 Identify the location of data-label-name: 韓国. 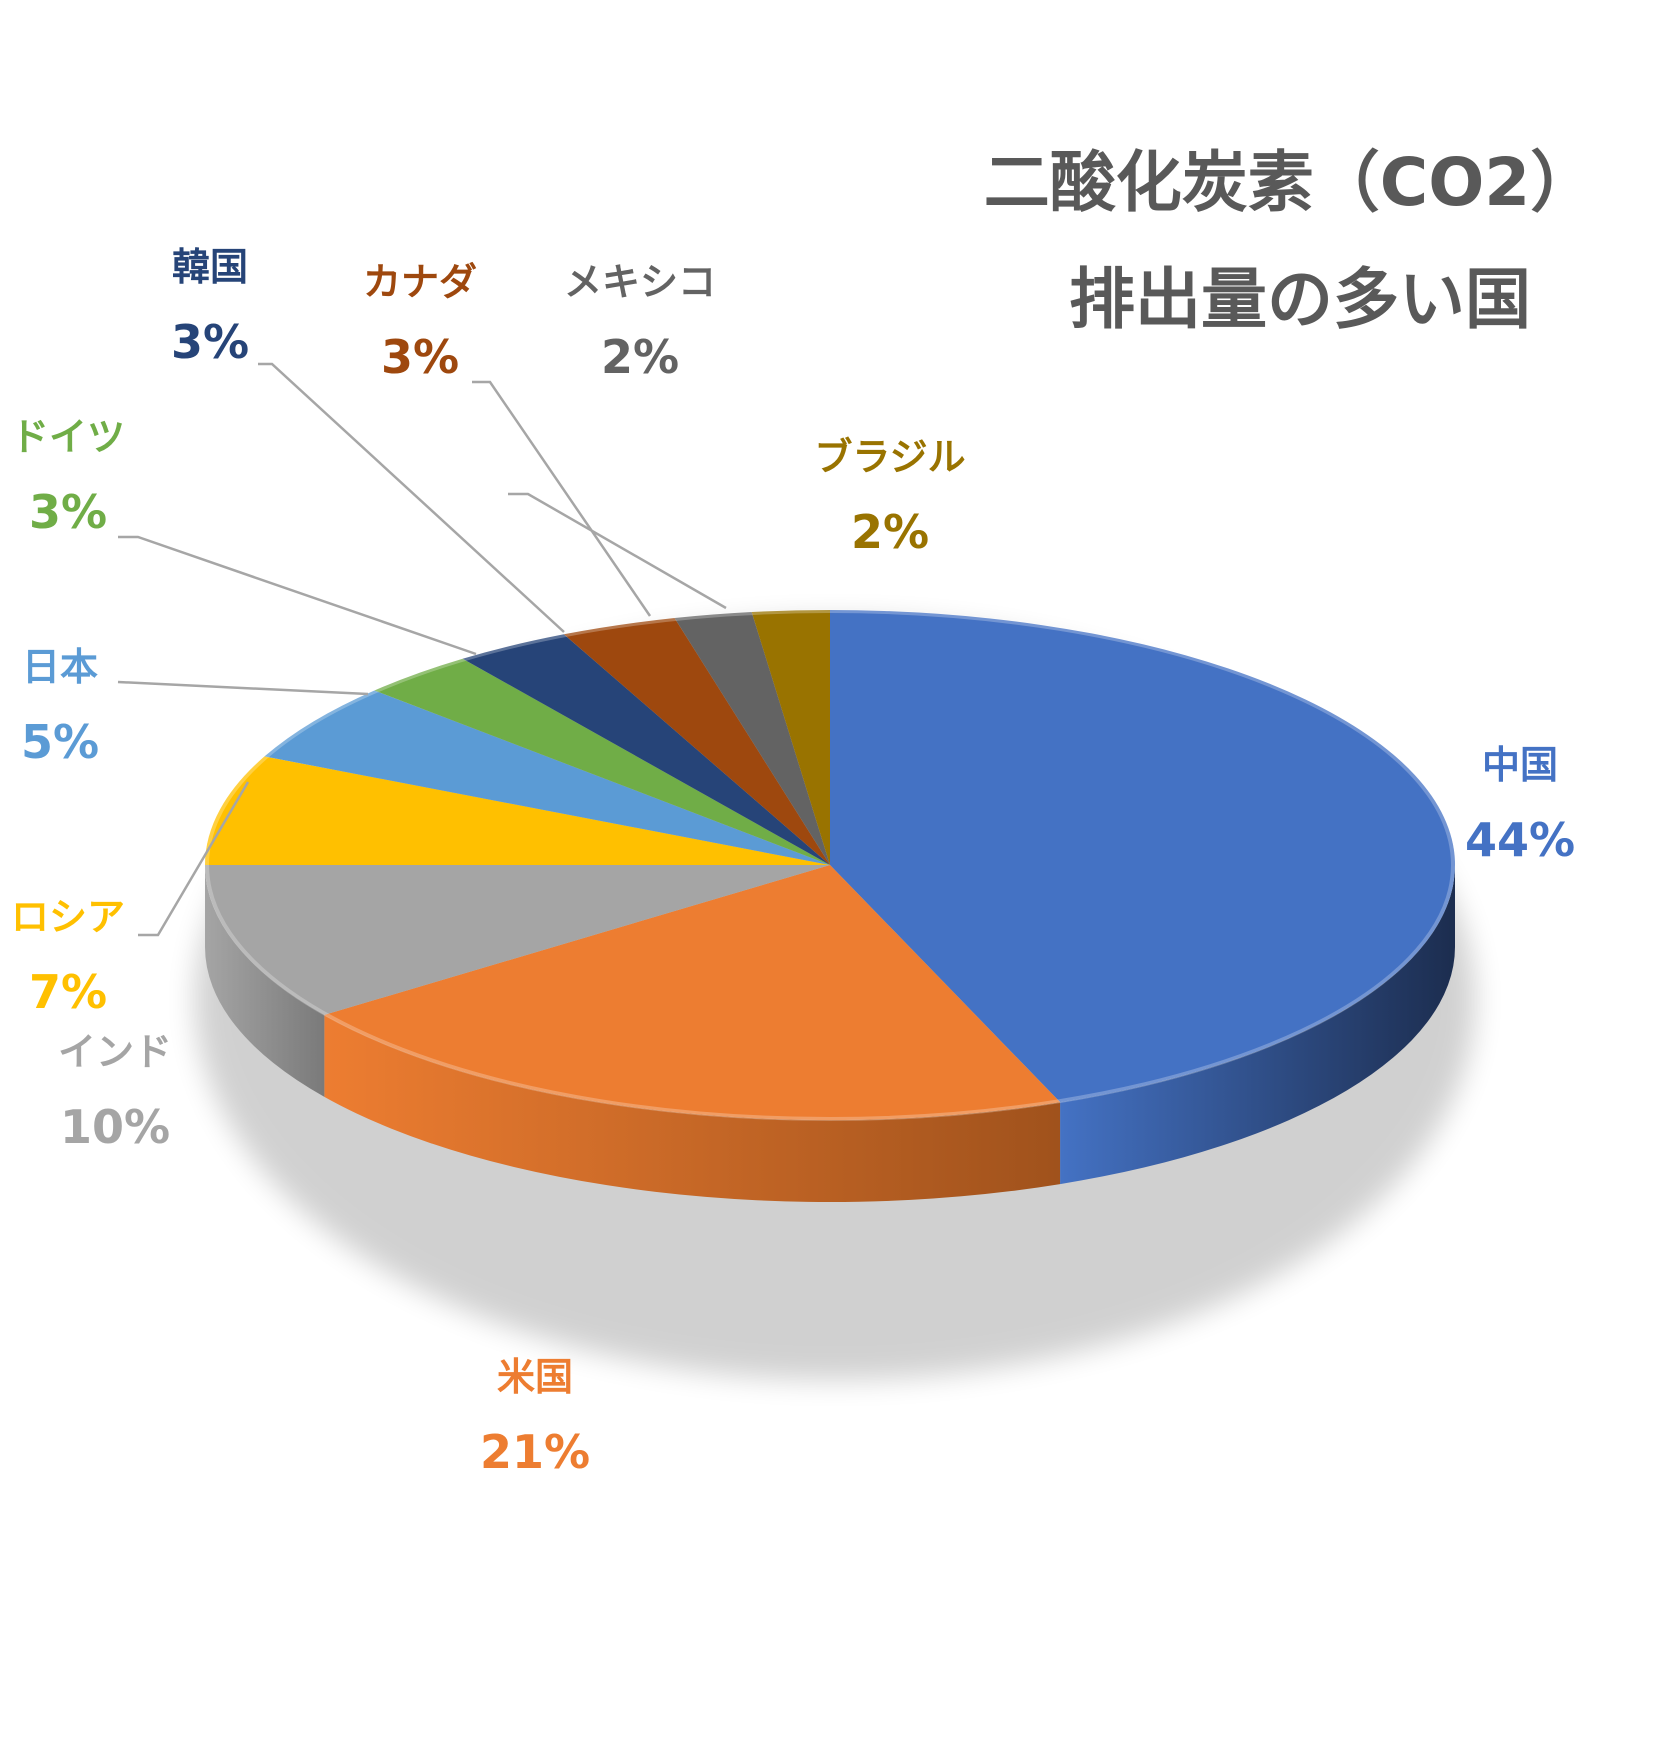
(210, 267).